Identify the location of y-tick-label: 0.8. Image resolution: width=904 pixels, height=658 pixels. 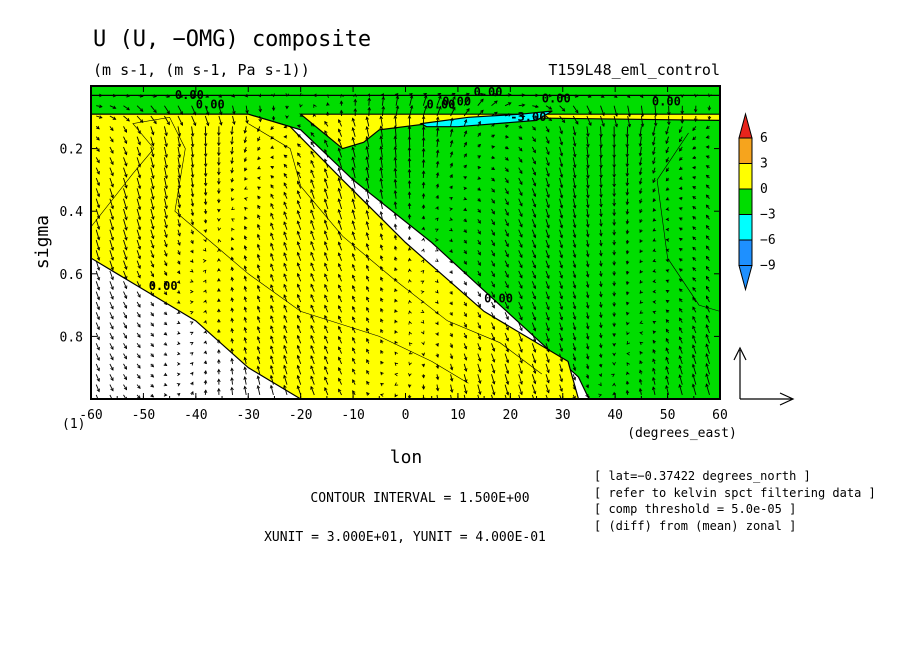
(71, 337).